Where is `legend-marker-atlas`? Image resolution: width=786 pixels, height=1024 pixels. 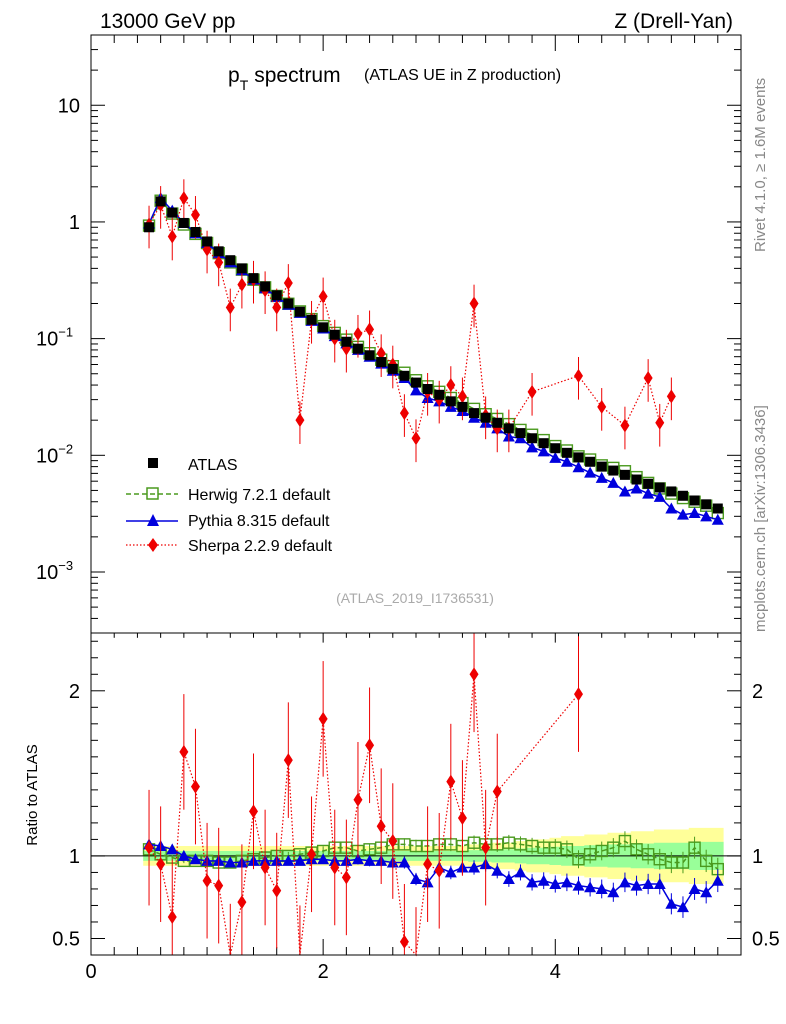
legend-marker-atlas is located at coordinates (153, 463).